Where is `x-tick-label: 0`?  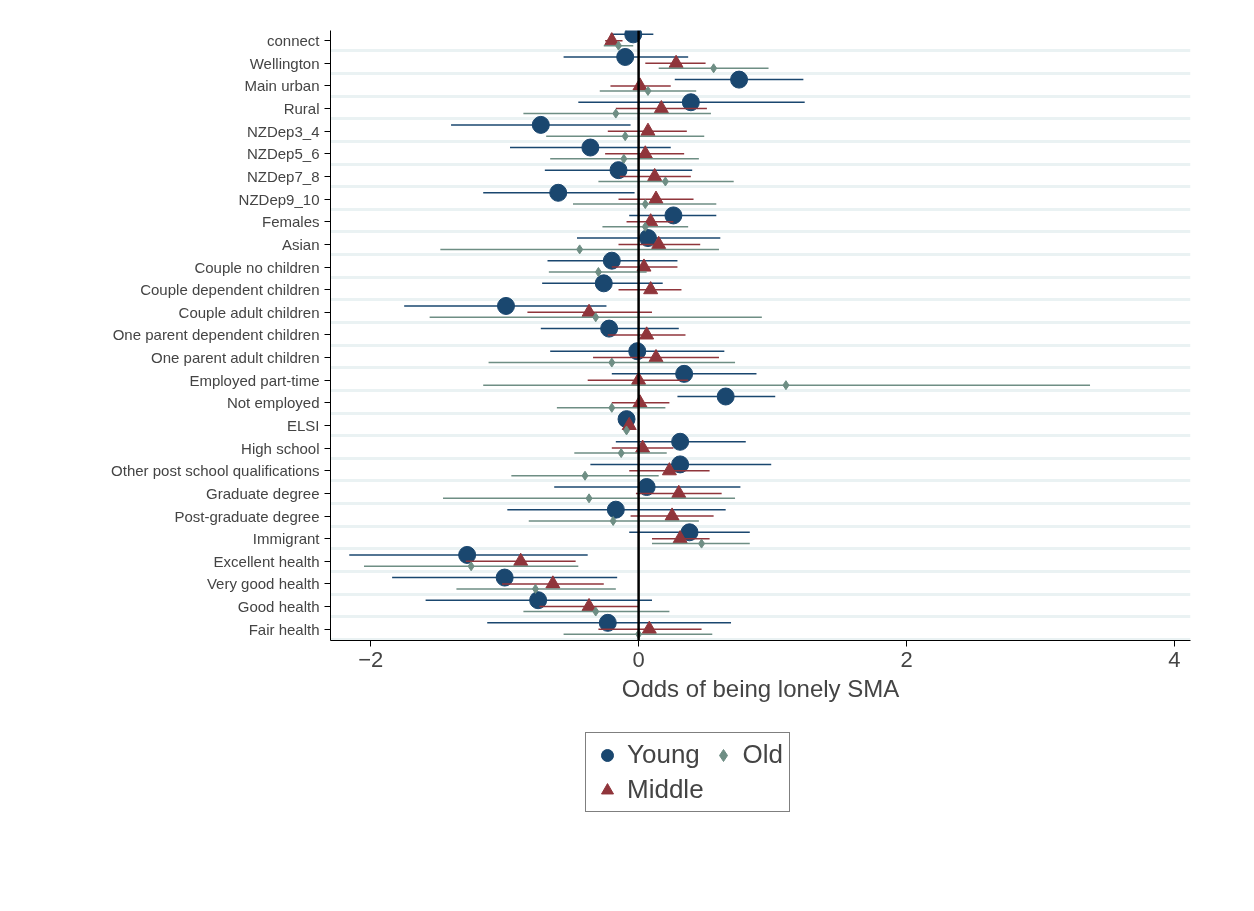
x-tick-label: 0 is located at coordinates (638, 659).